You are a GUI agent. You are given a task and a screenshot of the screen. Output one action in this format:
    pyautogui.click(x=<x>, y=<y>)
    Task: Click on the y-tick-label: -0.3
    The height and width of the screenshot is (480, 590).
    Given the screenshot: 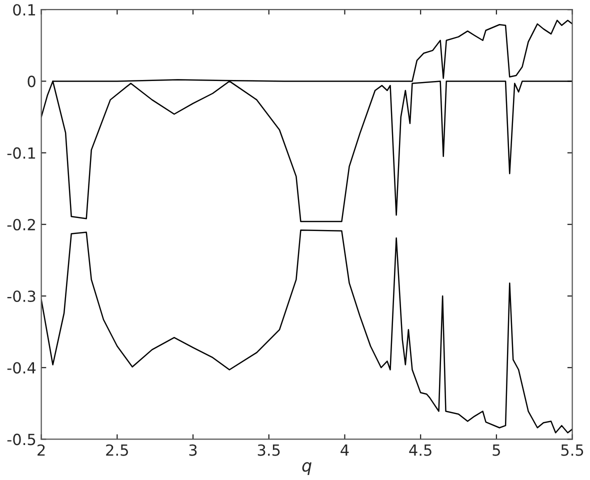 What is the action you would take?
    pyautogui.click(x=21, y=296)
    